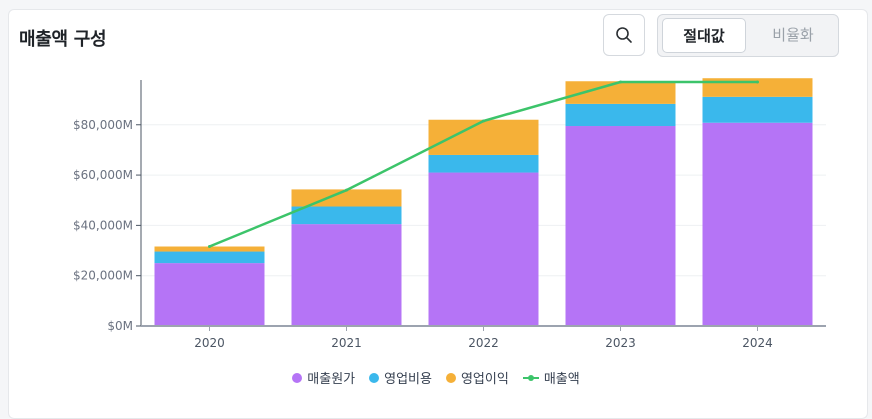  I want to click on bar-segment-profit-2022, so click(483, 137).